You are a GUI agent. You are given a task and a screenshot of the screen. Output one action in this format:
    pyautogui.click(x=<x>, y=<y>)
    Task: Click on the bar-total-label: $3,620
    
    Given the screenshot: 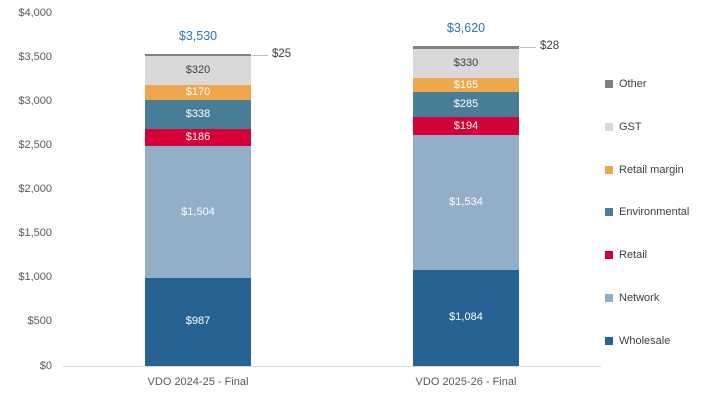 What is the action you would take?
    pyautogui.click(x=466, y=28)
    